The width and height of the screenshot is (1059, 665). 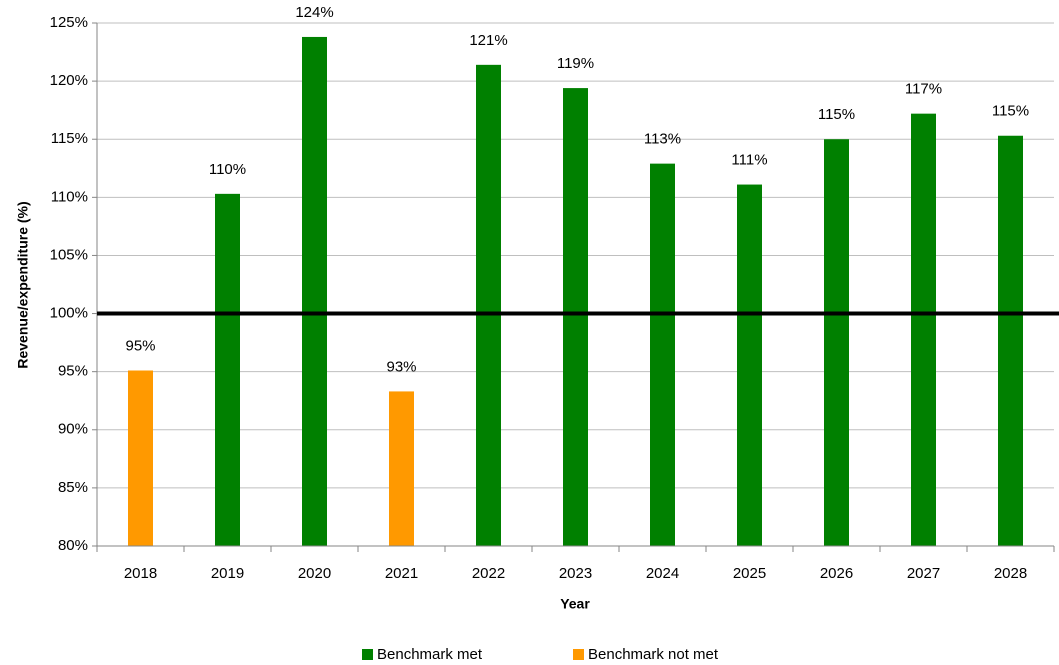 What do you see at coordinates (923, 573) in the screenshot?
I see `x-tick-label: 2027` at bounding box center [923, 573].